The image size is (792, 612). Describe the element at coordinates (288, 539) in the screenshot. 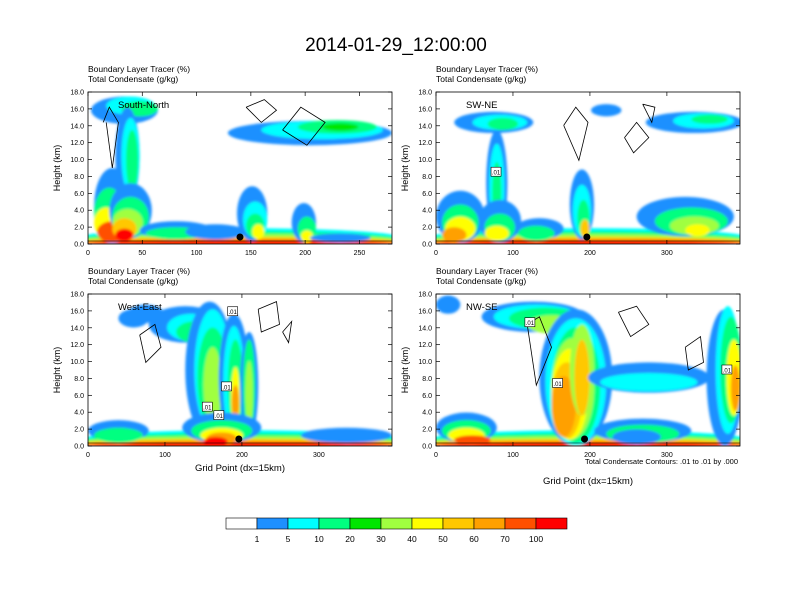

I see `colorbar-label: 5` at that location.